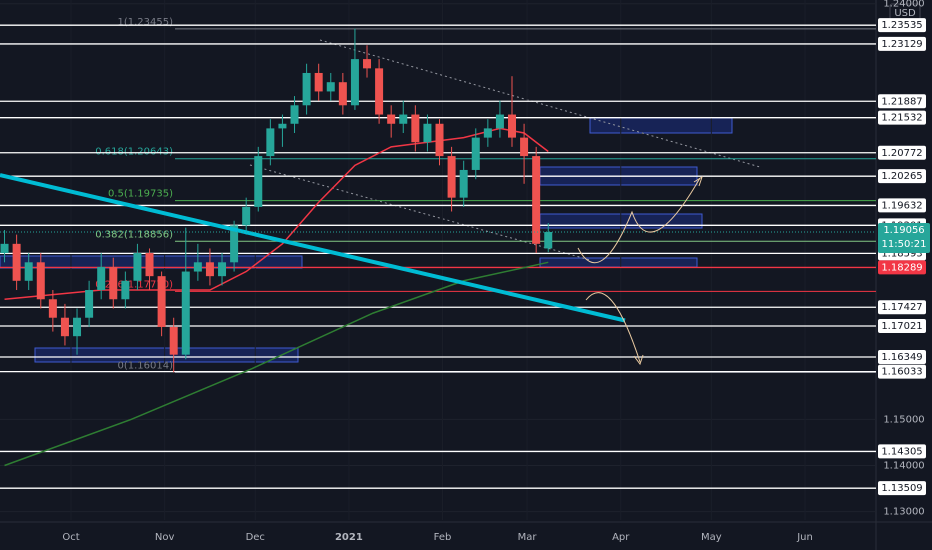  What do you see at coordinates (903, 466) in the screenshot?
I see `y-tick-label: 1.14000` at bounding box center [903, 466].